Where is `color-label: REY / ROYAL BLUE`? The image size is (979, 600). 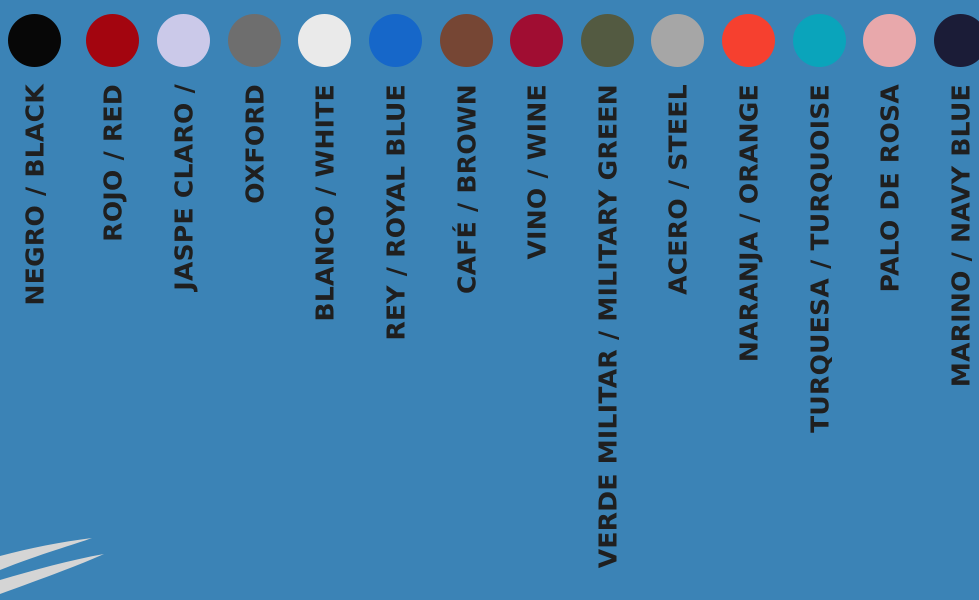 color-label: REY / ROYAL BLUE is located at coordinates (396, 212).